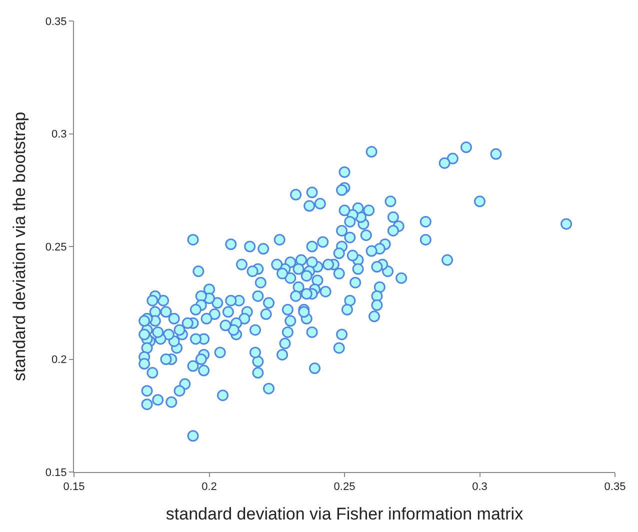 The width and height of the screenshot is (638, 532). I want to click on y-tick-label: 0.3, so click(59, 134).